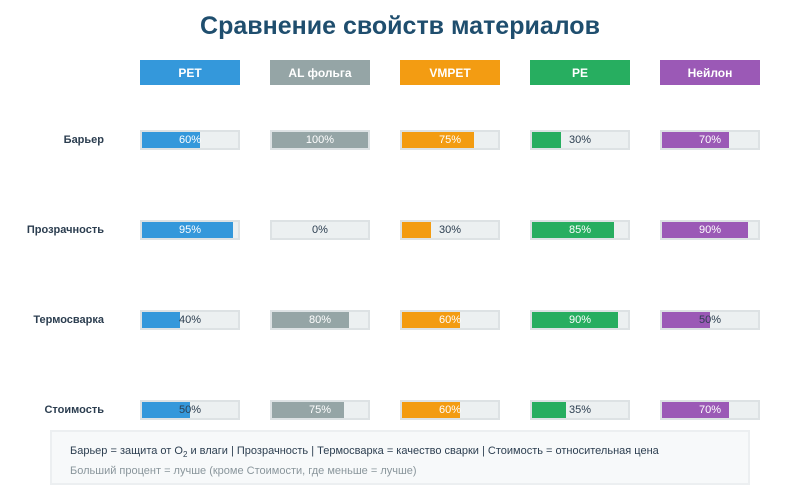  I want to click on bar-value-label: 80%, so click(320, 320).